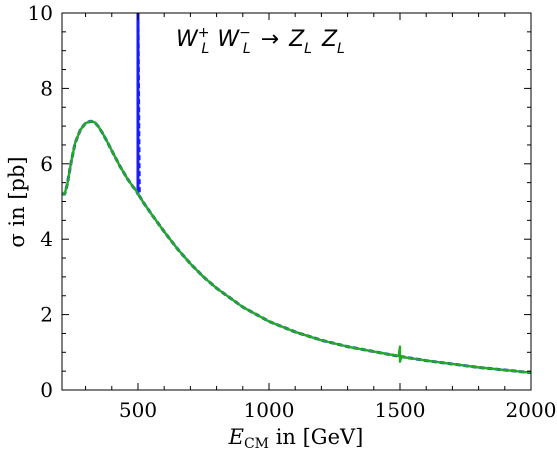 This screenshot has height=453, width=557. Describe the element at coordinates (269, 410) in the screenshot. I see `x-tick-label-1000: 1000` at that location.